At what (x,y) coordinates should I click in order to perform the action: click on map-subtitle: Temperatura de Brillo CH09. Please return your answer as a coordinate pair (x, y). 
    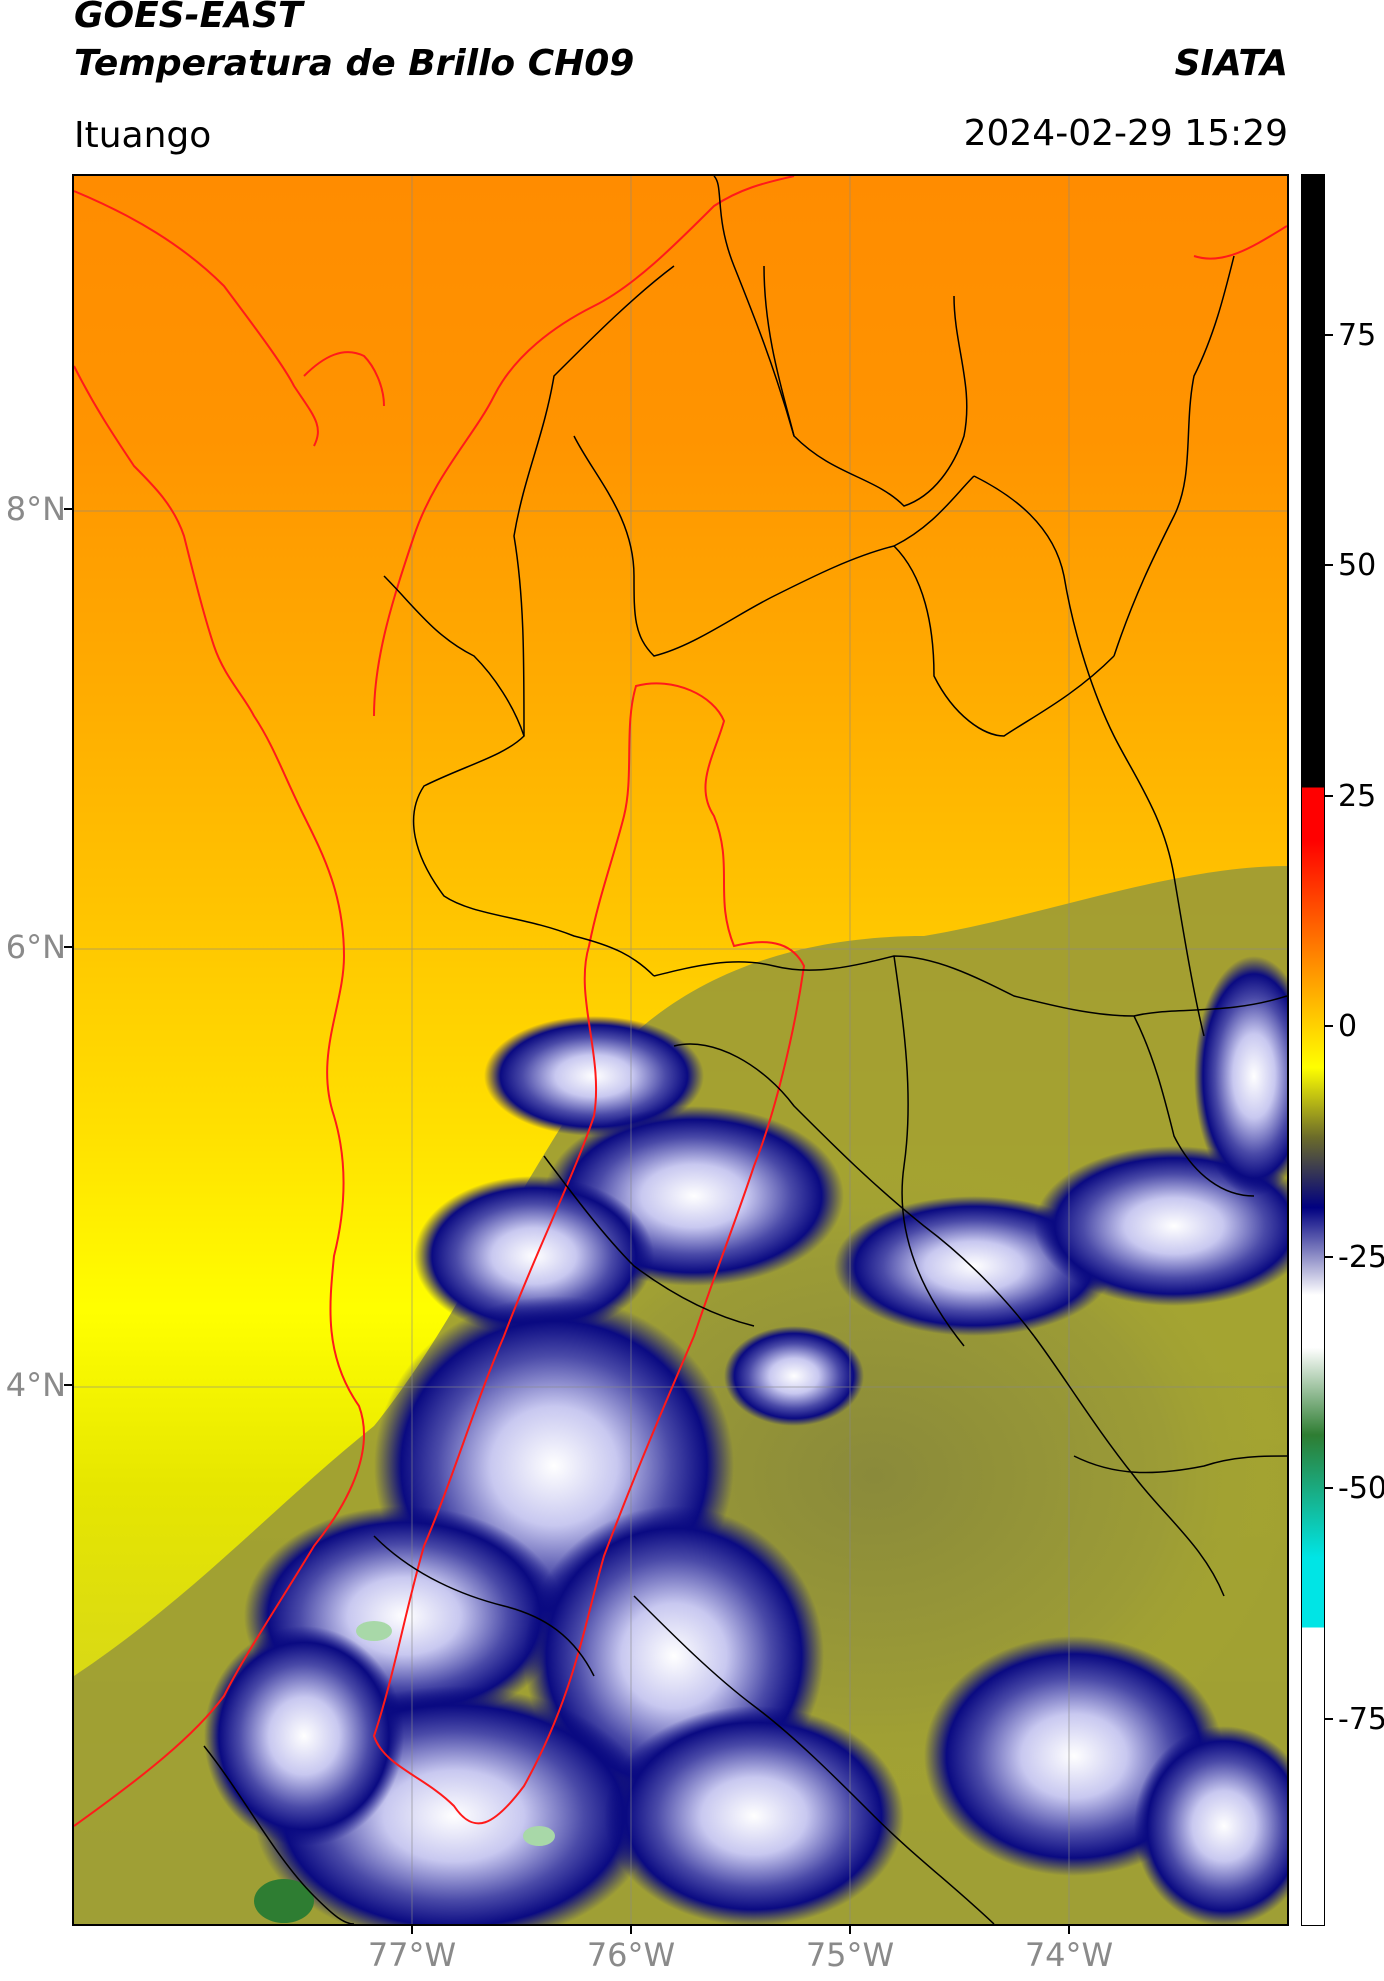
    Looking at the image, I should click on (354, 63).